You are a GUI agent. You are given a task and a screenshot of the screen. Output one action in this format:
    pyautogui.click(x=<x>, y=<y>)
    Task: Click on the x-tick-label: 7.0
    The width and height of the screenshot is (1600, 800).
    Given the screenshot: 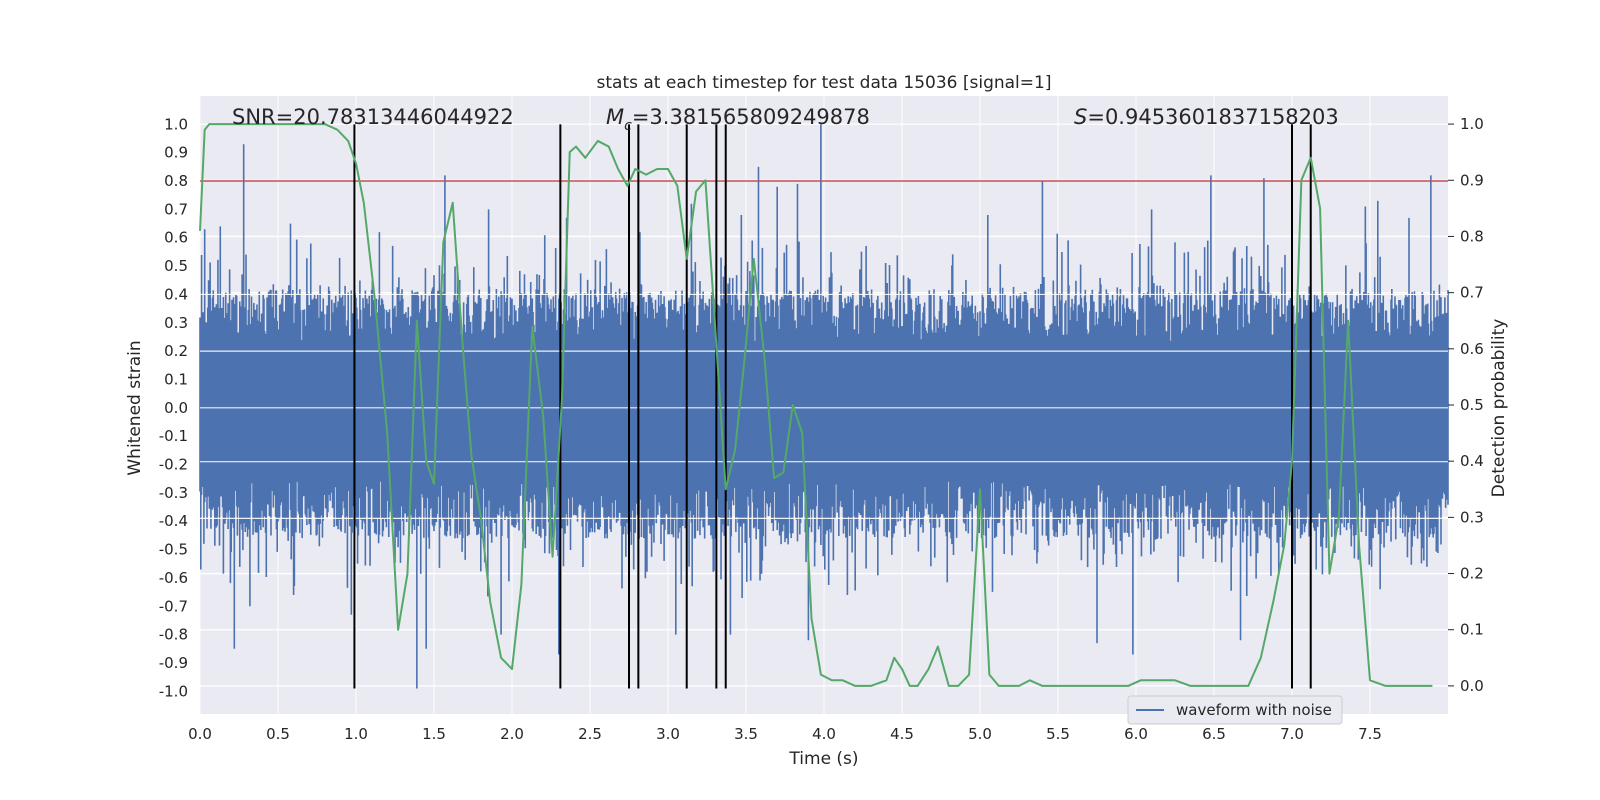 What is the action you would take?
    pyautogui.click(x=1292, y=734)
    